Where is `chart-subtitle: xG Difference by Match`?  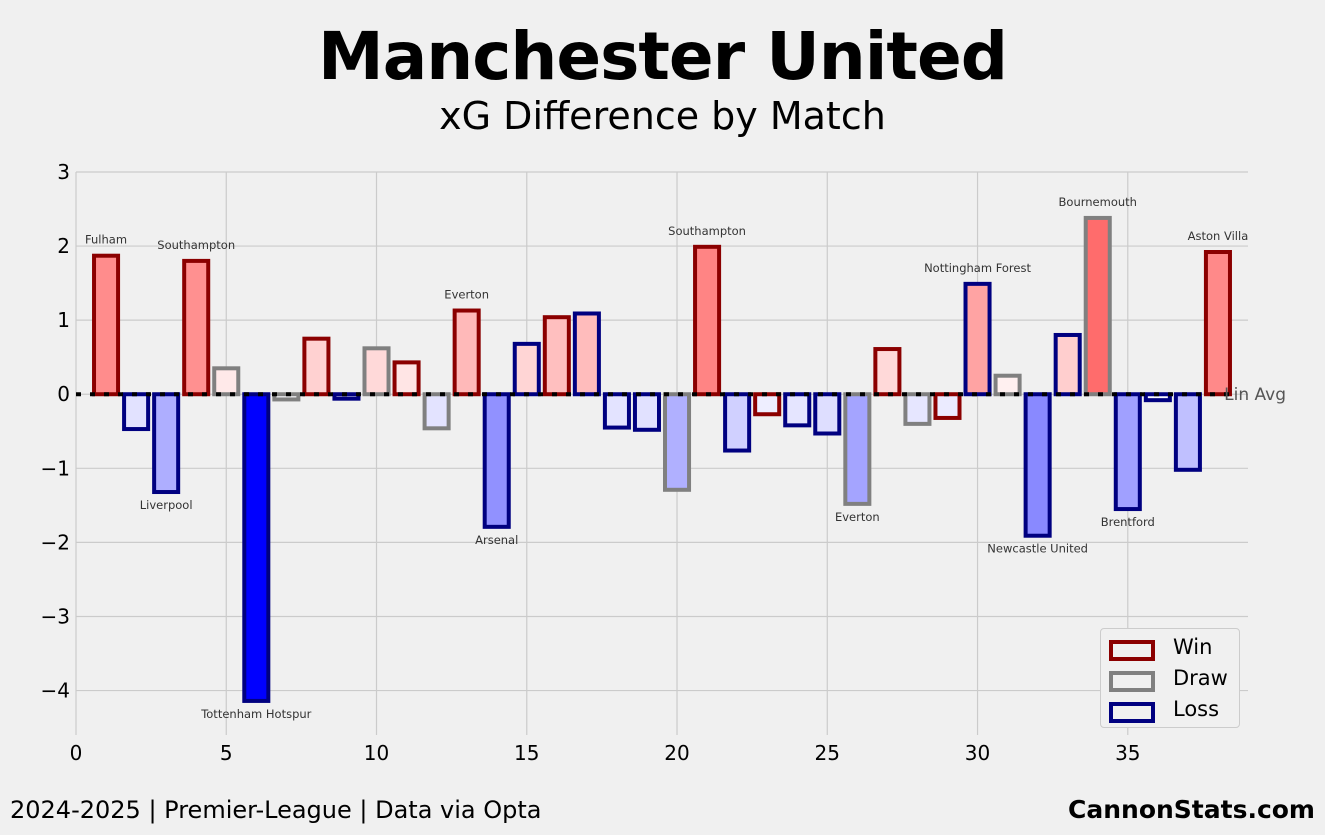
chart-subtitle: xG Difference by Match is located at coordinates (662, 116).